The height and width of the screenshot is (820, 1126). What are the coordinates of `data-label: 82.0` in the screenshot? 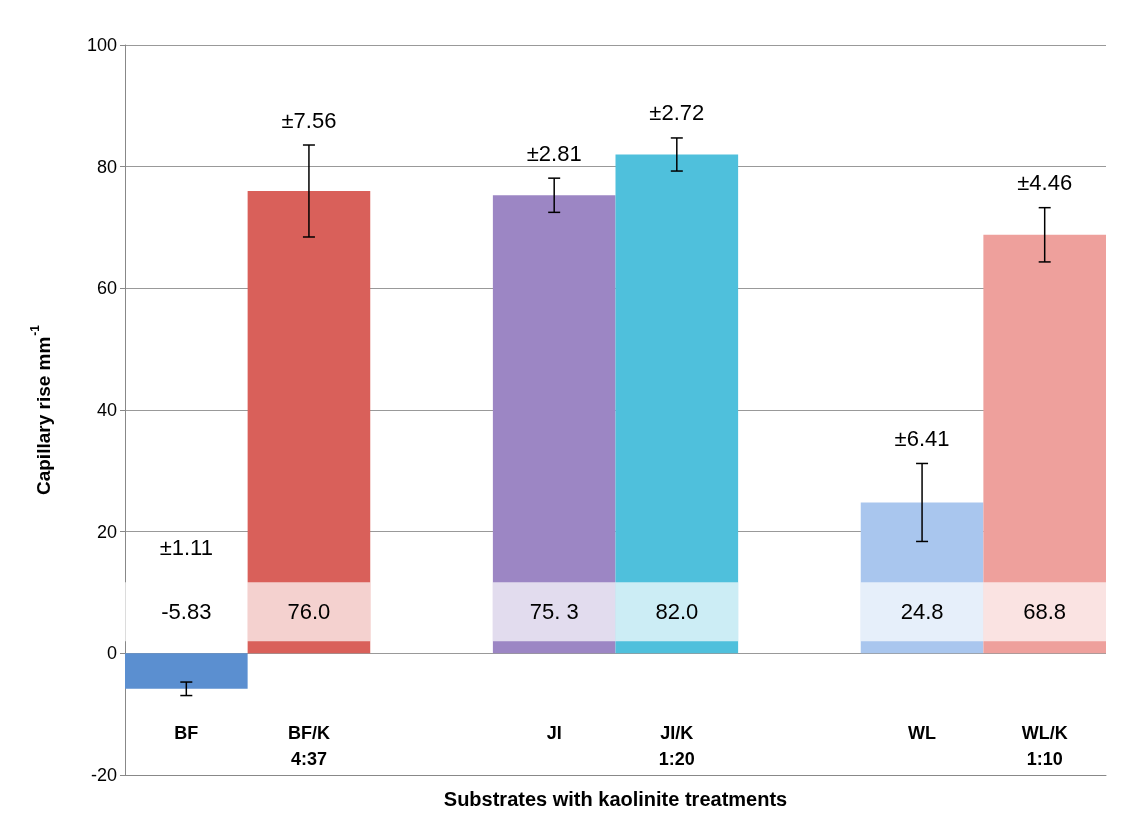 It's located at (677, 612).